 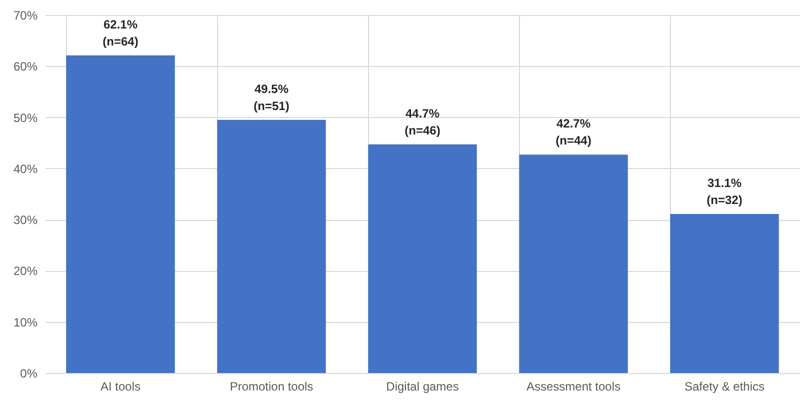 I want to click on x-tick-label: Safety & ethics, so click(x=724, y=387).